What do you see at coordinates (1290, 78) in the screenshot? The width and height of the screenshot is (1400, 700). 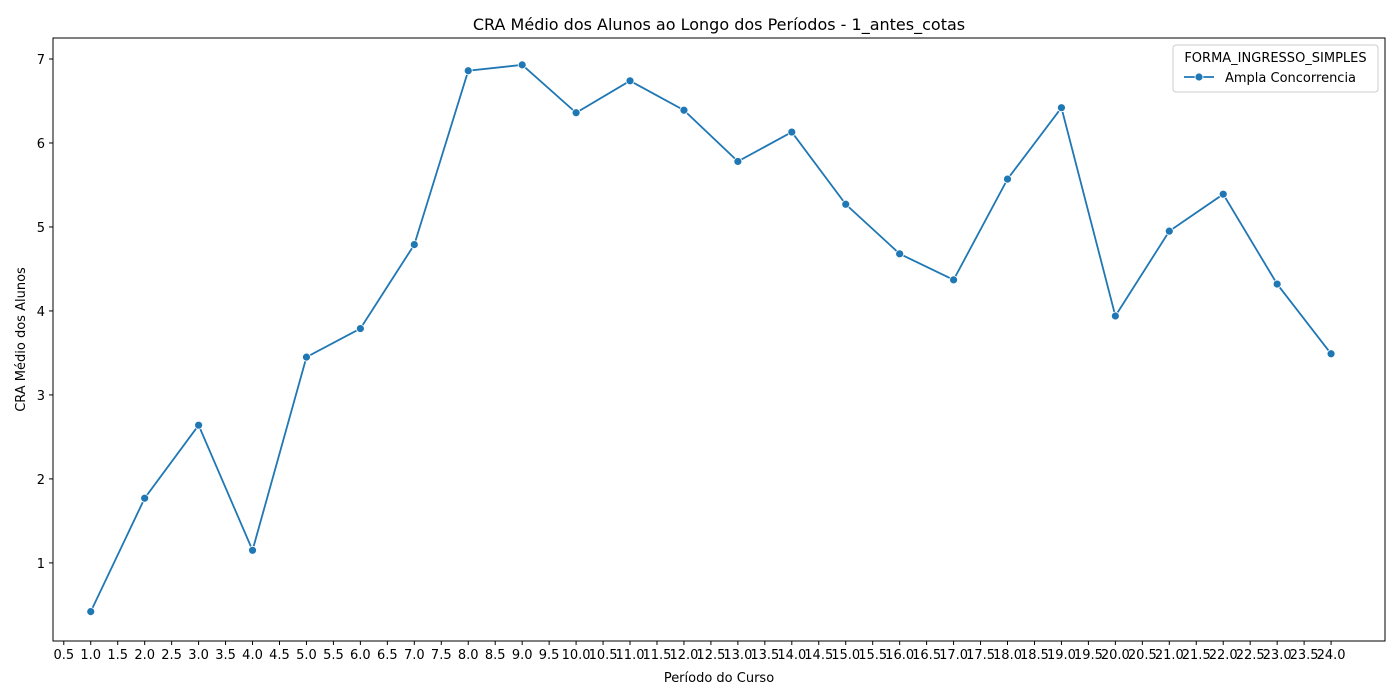 I see `legend-series-label: Ampla Concorrencia` at bounding box center [1290, 78].